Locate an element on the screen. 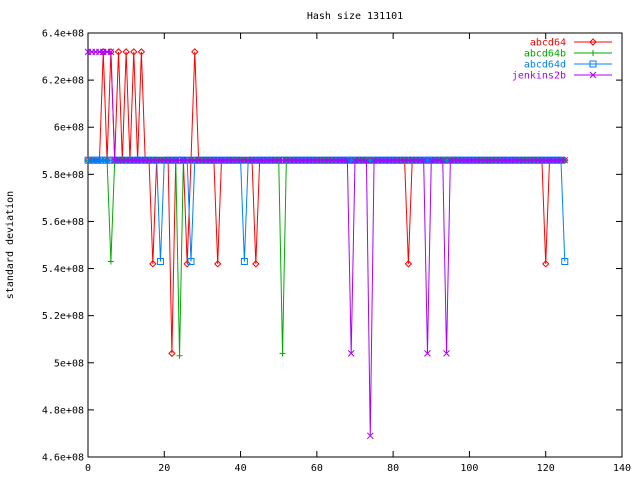 Image resolution: width=640 pixels, height=480 pixels. x-tick-label: 60 is located at coordinates (317, 468).